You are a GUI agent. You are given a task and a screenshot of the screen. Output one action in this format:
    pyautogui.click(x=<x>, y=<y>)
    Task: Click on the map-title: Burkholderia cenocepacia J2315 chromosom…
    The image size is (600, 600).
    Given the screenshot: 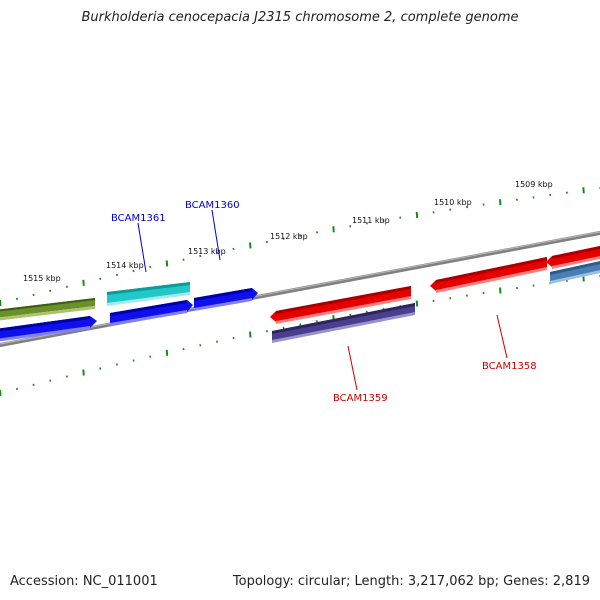 What is the action you would take?
    pyautogui.click(x=300, y=17)
    